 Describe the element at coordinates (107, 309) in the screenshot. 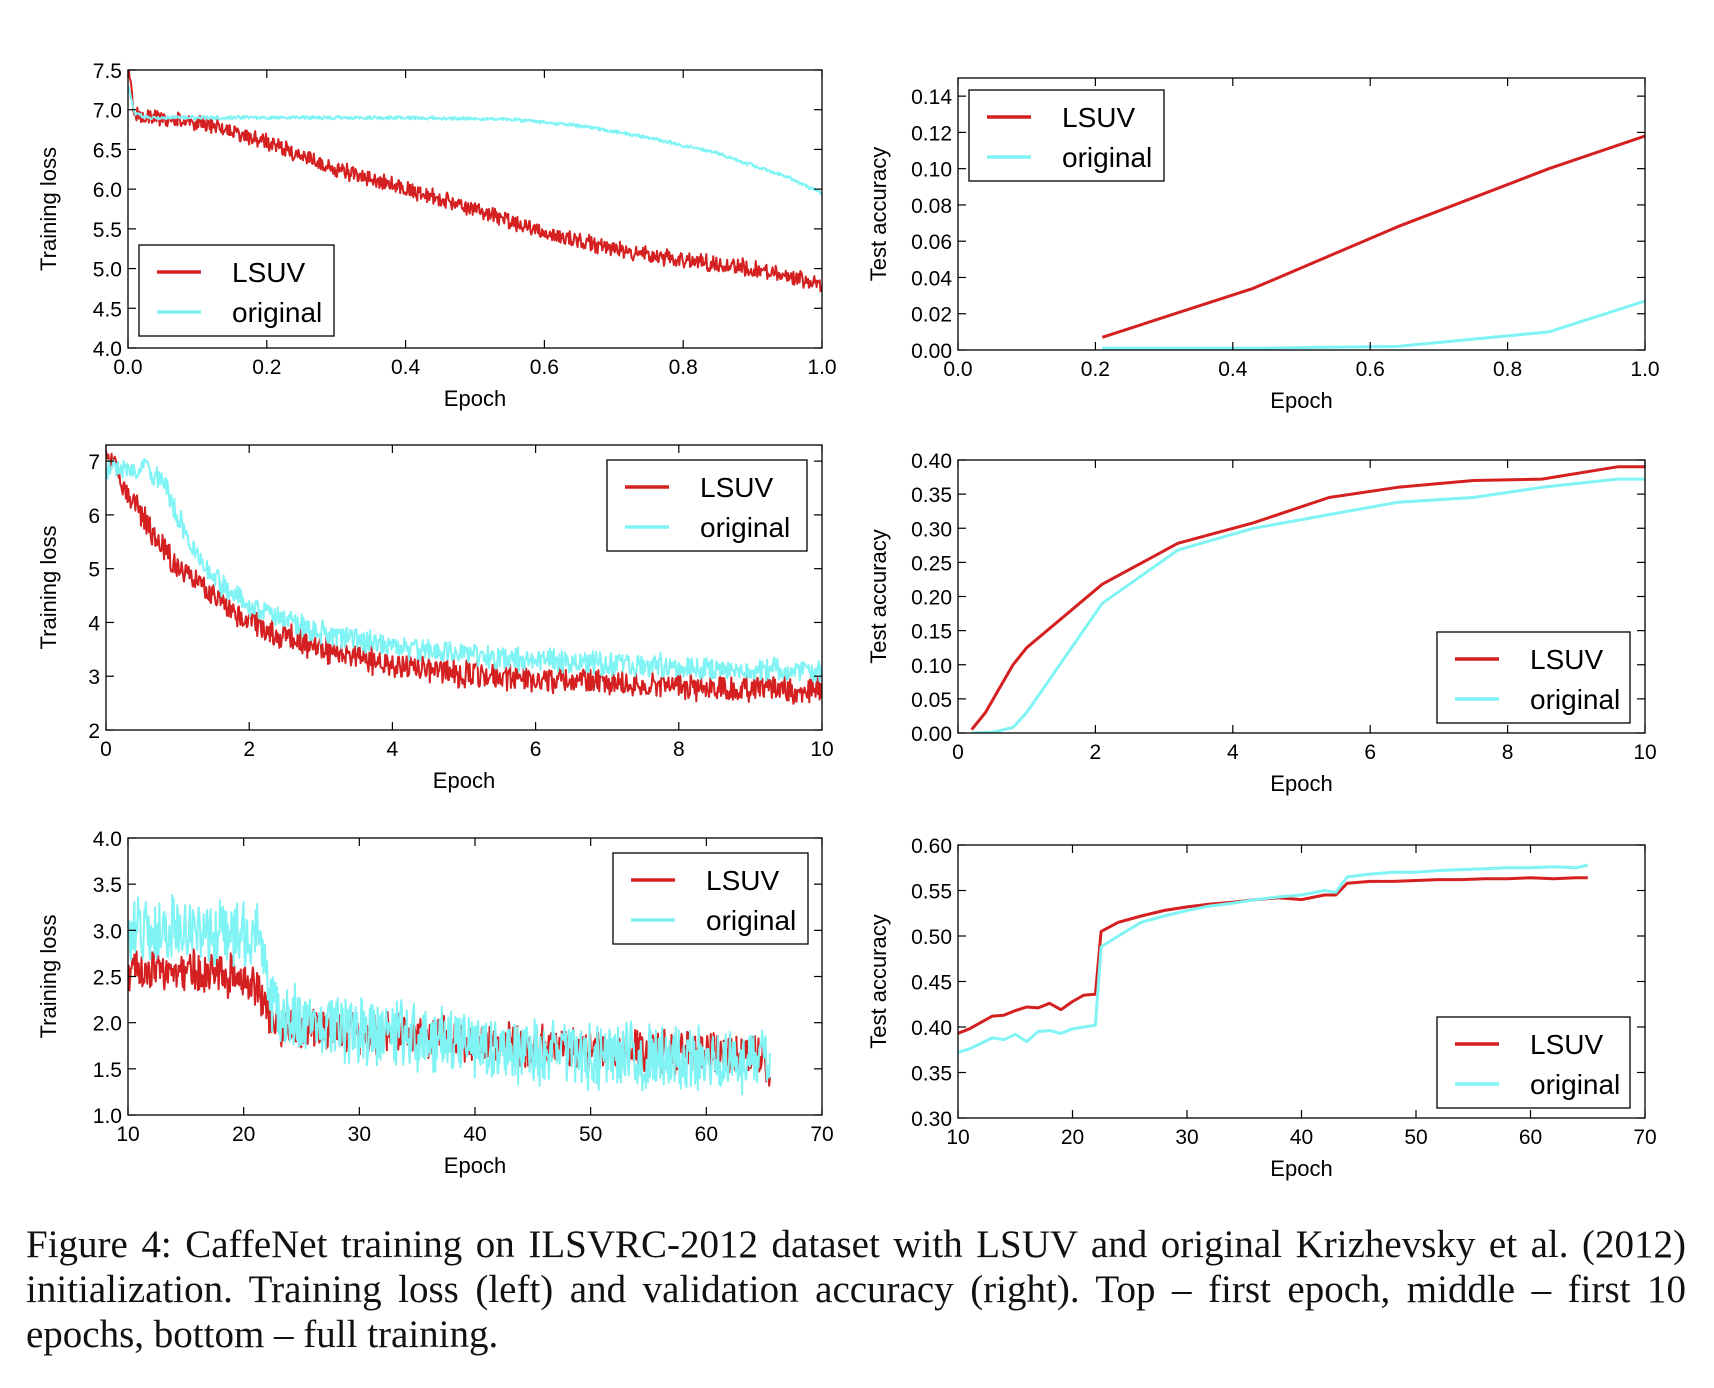

I see `y-tick-label: 4.5` at that location.